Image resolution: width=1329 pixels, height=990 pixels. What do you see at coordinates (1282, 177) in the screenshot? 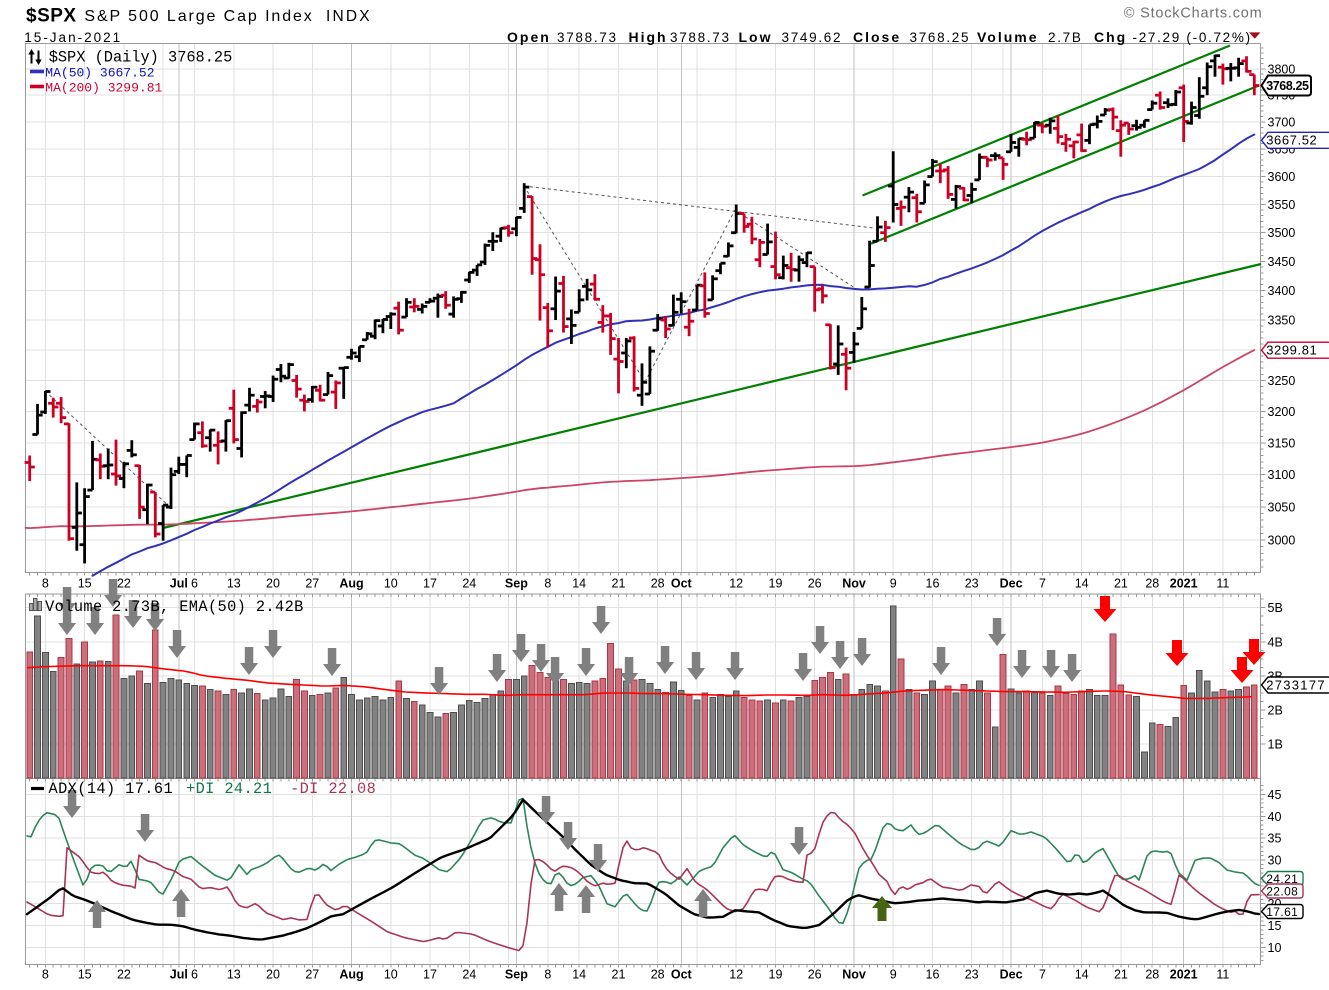
I see `svg-text: 3600` at bounding box center [1282, 177].